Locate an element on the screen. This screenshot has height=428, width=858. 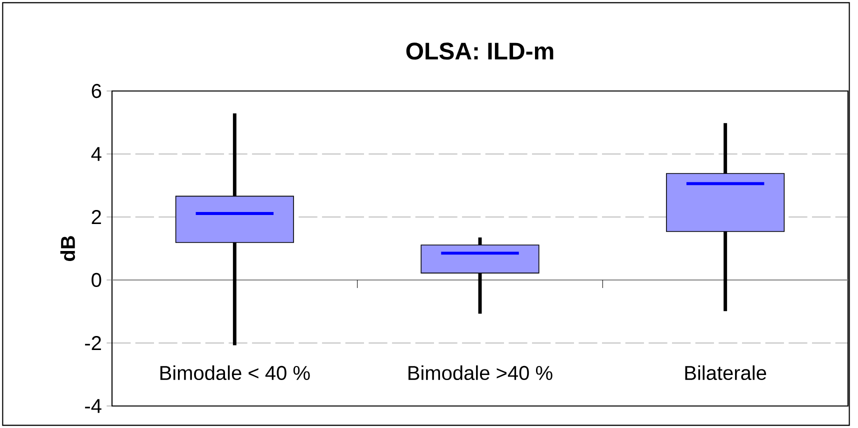
x-tick-label: Bimodale >40 % is located at coordinates (480, 372).